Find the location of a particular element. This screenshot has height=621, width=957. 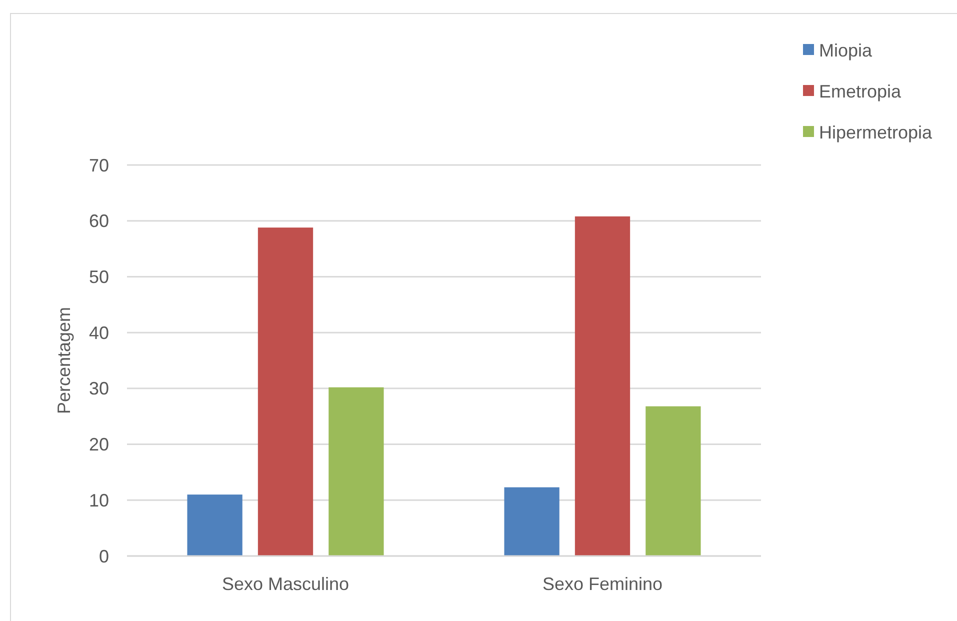

y-tick-label: 20 is located at coordinates (98, 444).